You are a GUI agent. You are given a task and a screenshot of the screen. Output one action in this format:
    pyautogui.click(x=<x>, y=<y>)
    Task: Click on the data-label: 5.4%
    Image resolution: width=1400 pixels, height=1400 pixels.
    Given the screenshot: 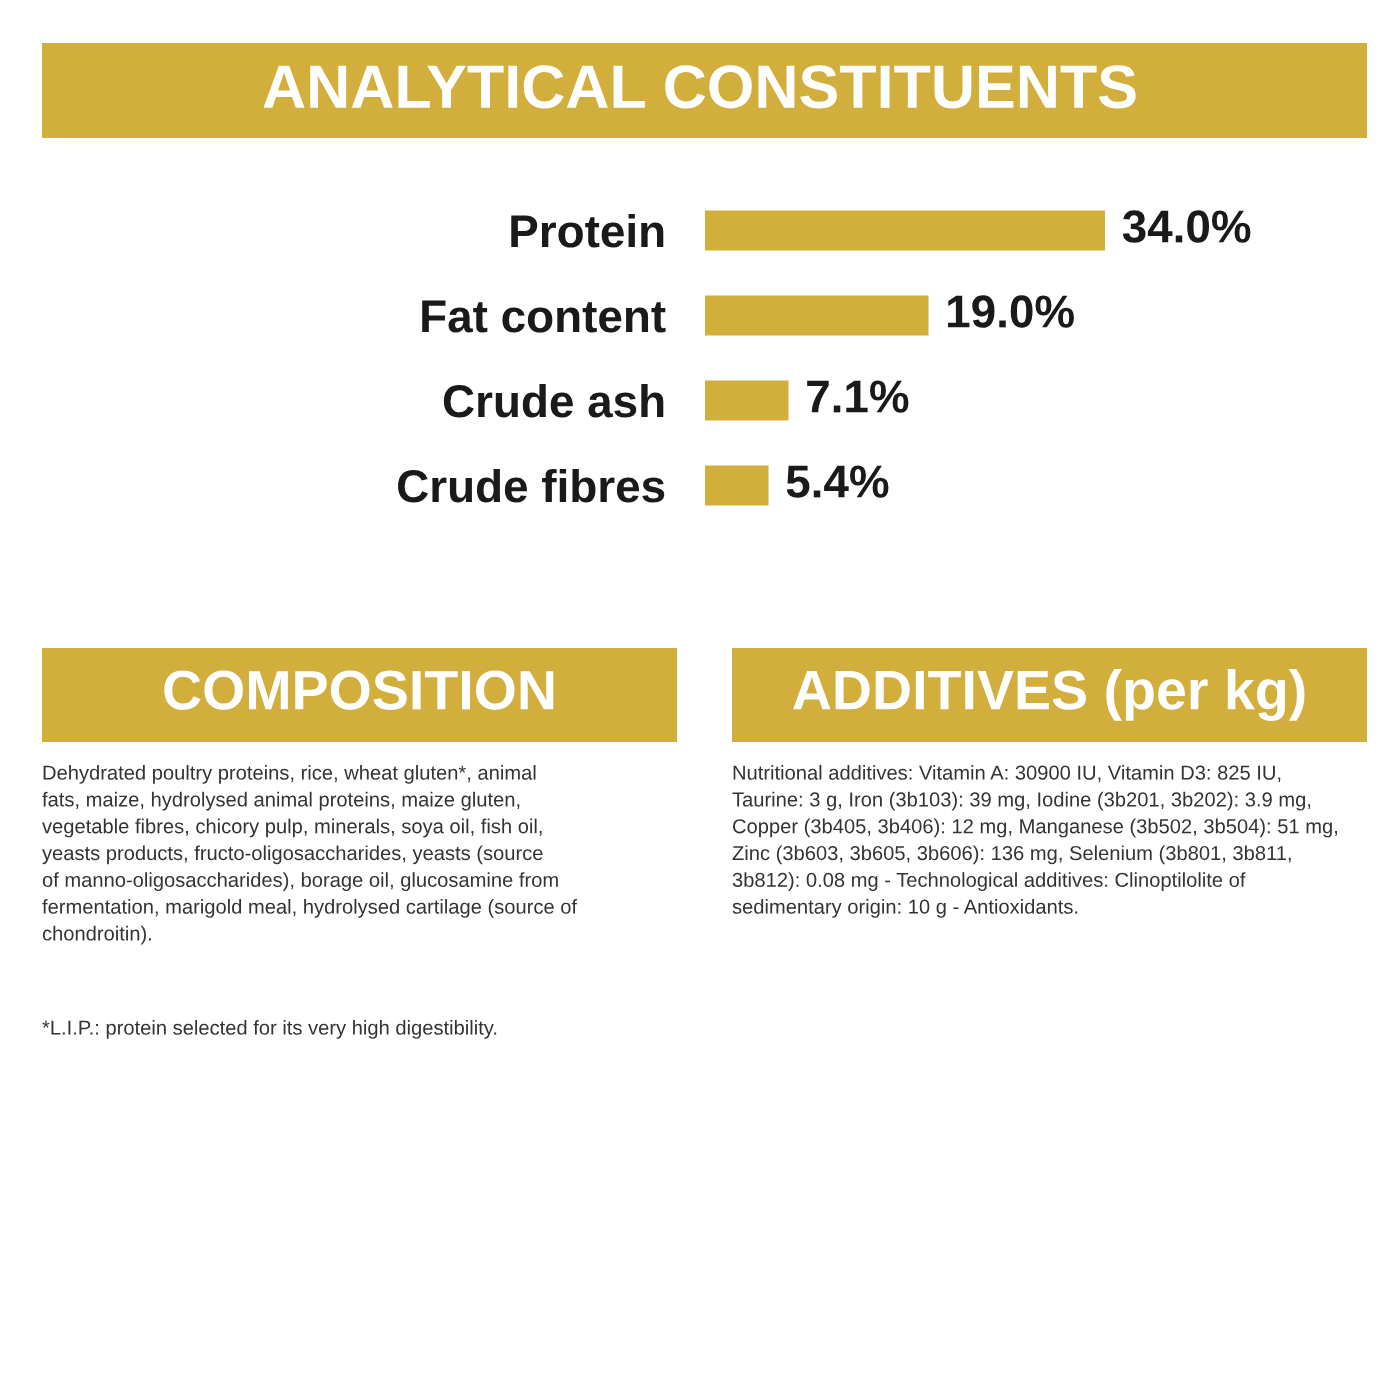 What is the action you would take?
    pyautogui.click(x=837, y=481)
    